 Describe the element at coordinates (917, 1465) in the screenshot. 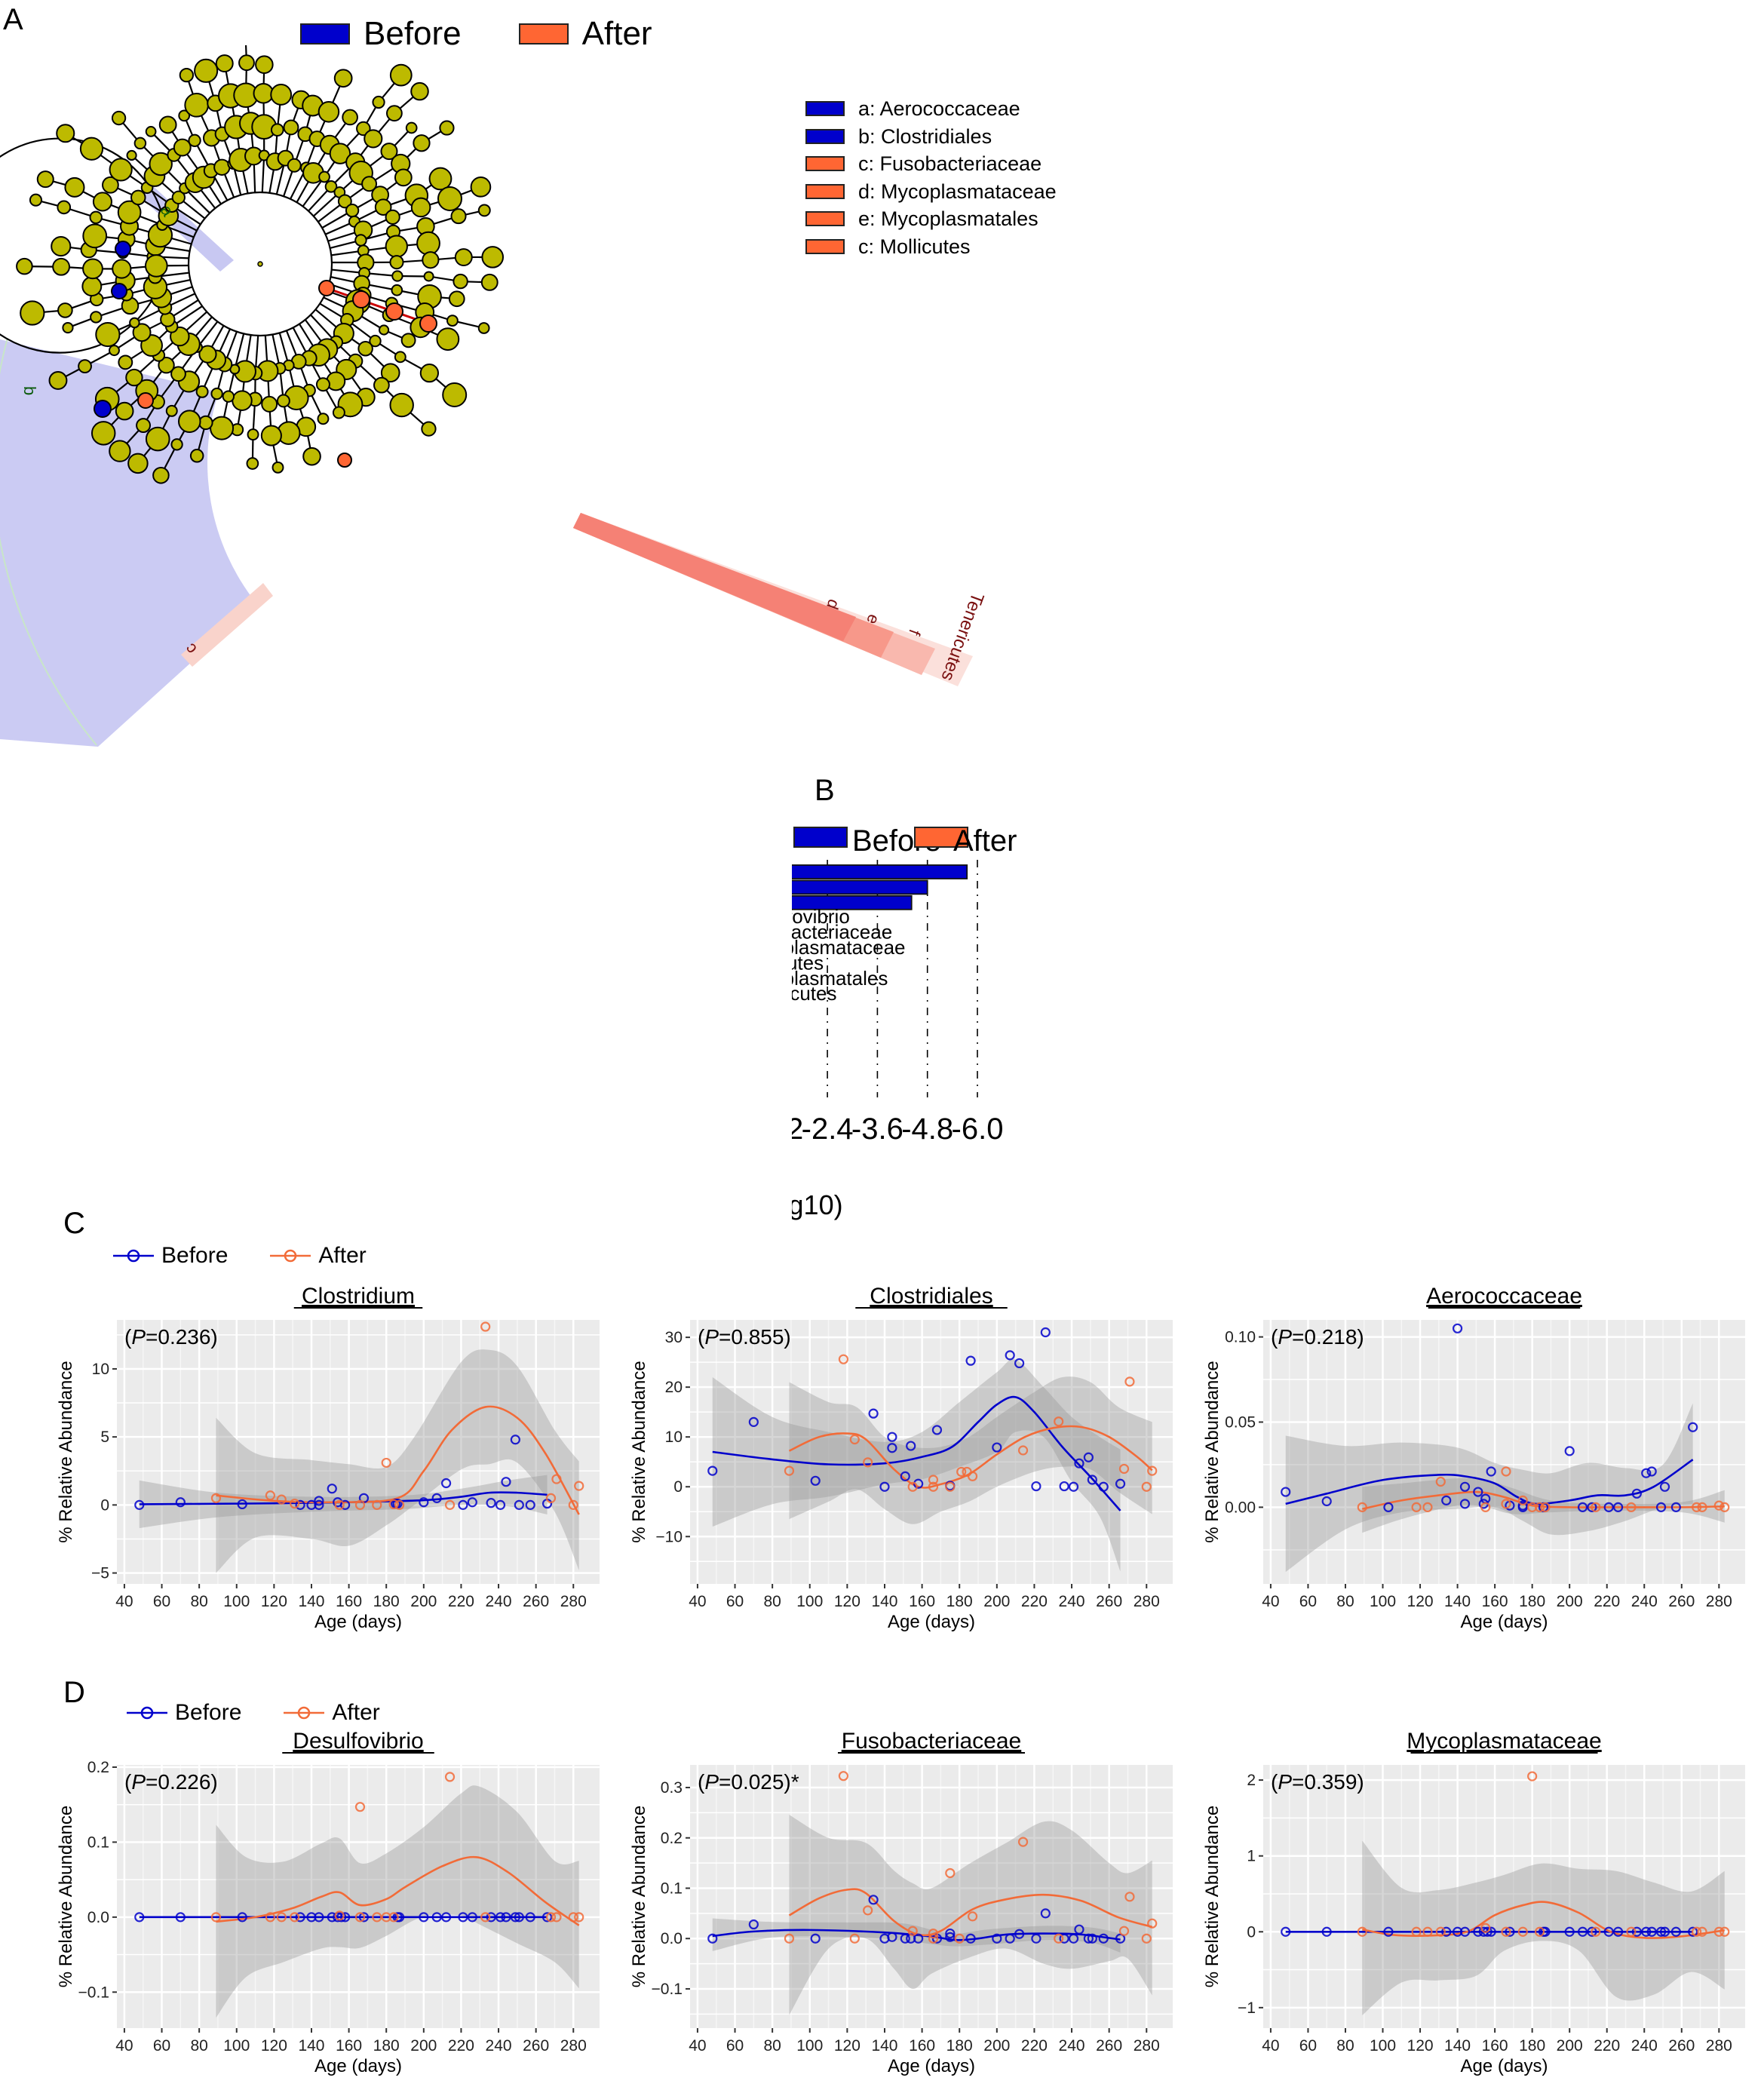

I see `confidence-band-before` at that location.